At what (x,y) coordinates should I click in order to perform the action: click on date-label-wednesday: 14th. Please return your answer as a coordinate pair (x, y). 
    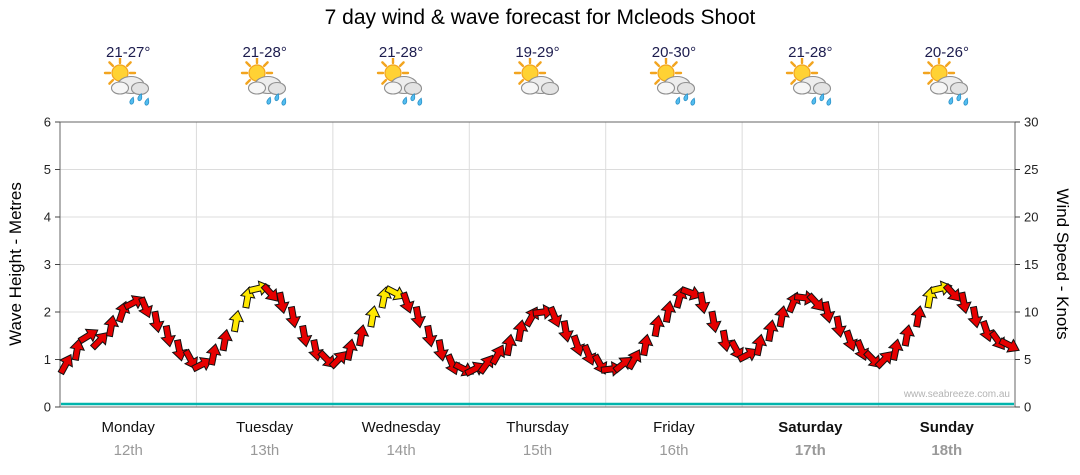
    Looking at the image, I should click on (401, 450).